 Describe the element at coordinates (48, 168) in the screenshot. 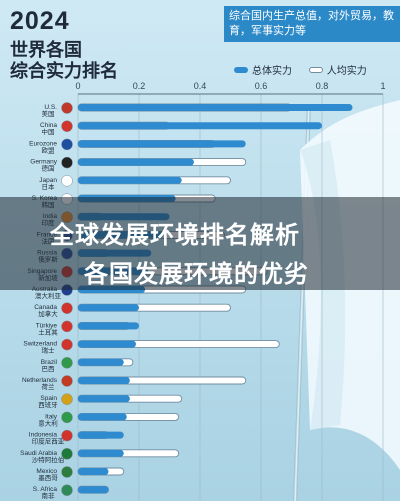

I see `category-label-cn: 德国` at that location.